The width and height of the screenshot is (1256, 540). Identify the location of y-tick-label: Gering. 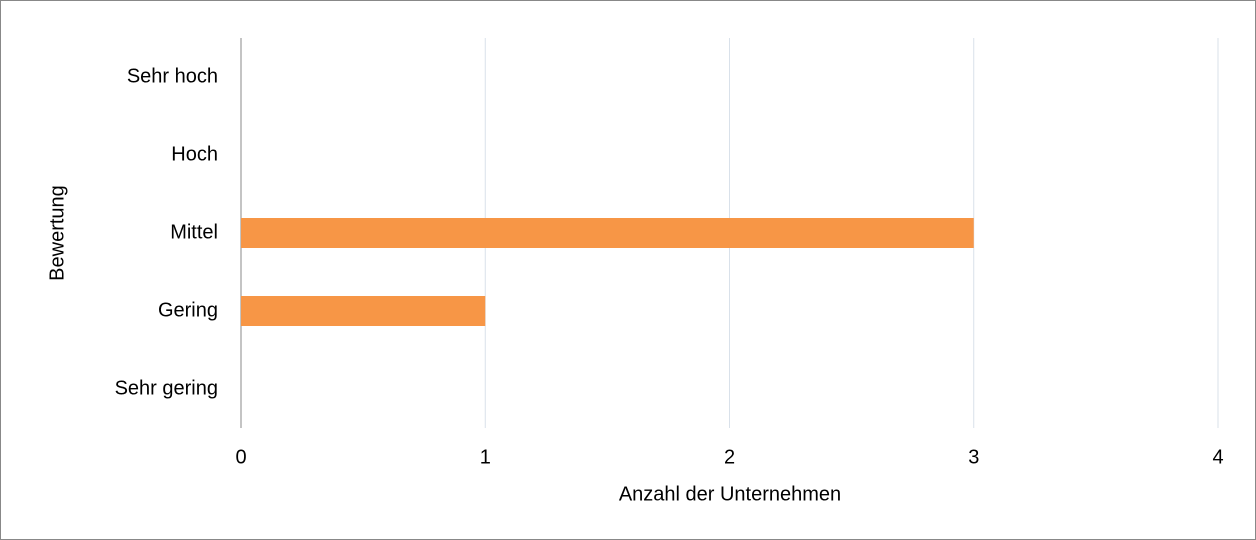
(188, 310).